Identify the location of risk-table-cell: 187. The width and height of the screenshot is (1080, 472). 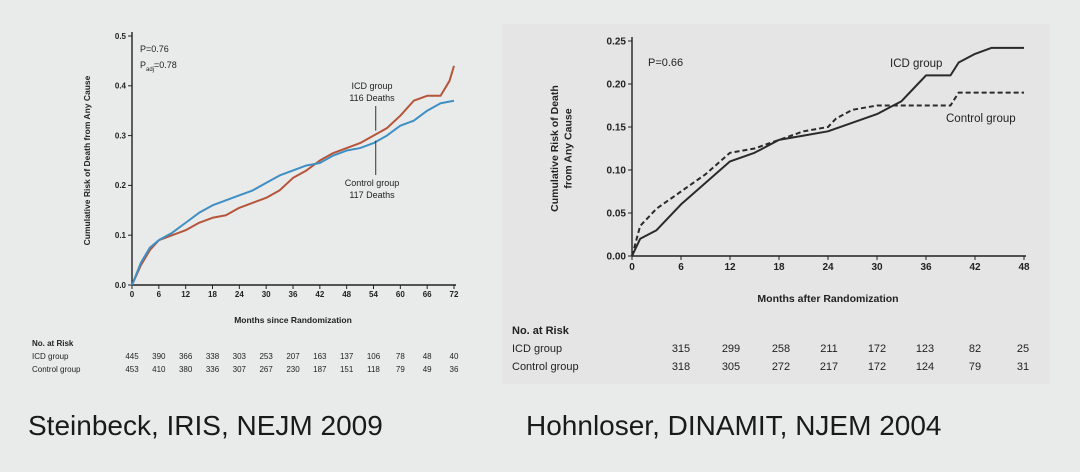
(320, 369).